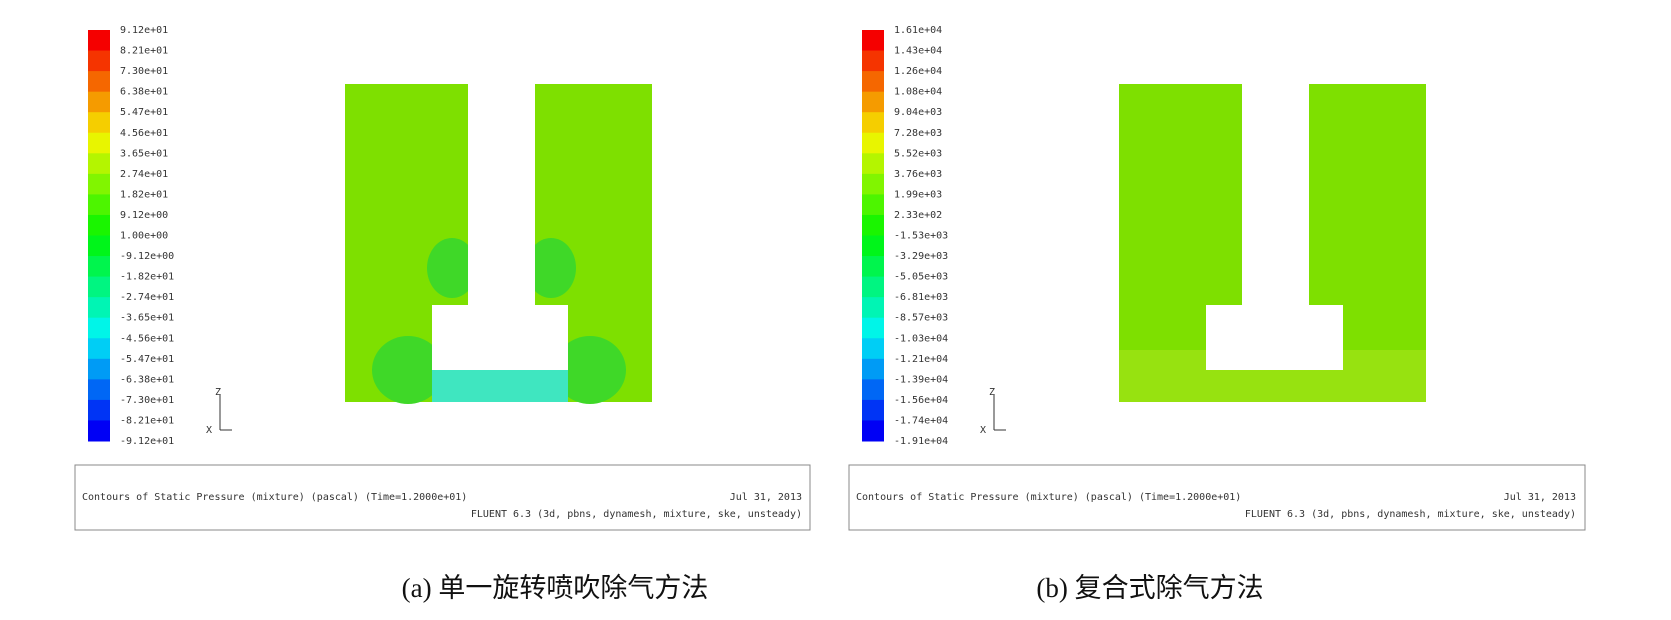 This screenshot has width=1671, height=620. Describe the element at coordinates (498, 244) in the screenshot. I see `contour-a` at that location.